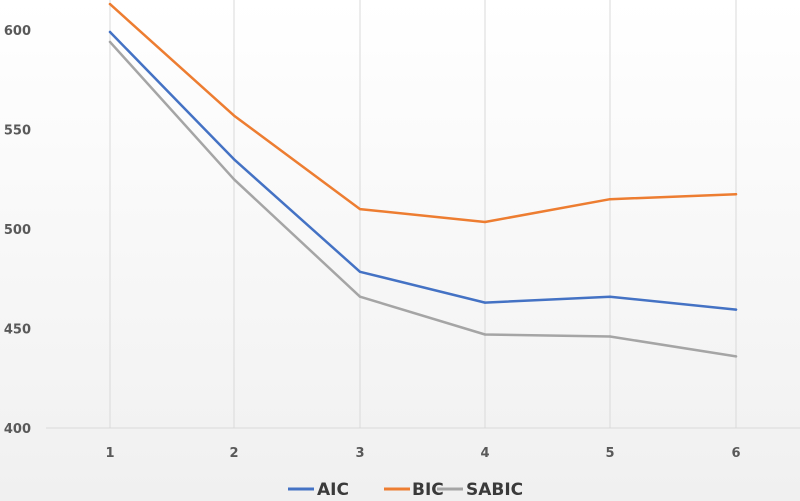 Image resolution: width=800 pixels, height=501 pixels. I want to click on legend-item-bic: BIC, so click(414, 490).